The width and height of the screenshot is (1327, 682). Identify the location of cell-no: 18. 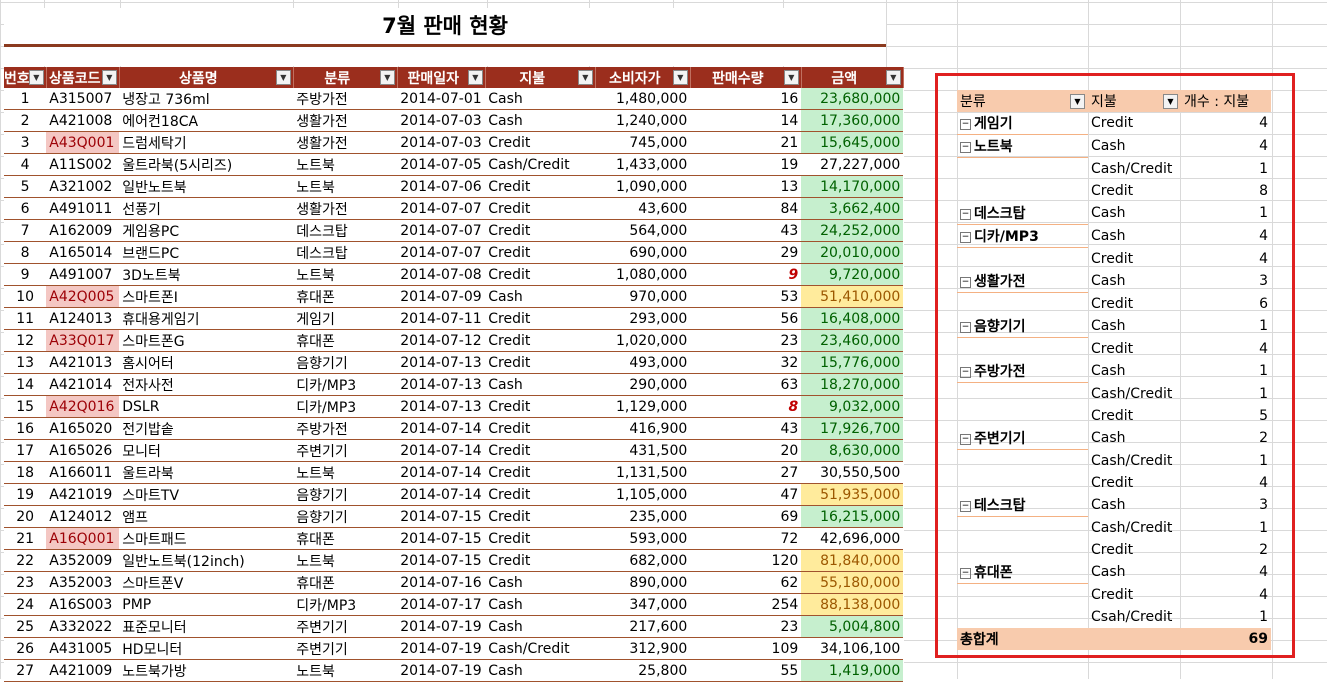
(25, 472).